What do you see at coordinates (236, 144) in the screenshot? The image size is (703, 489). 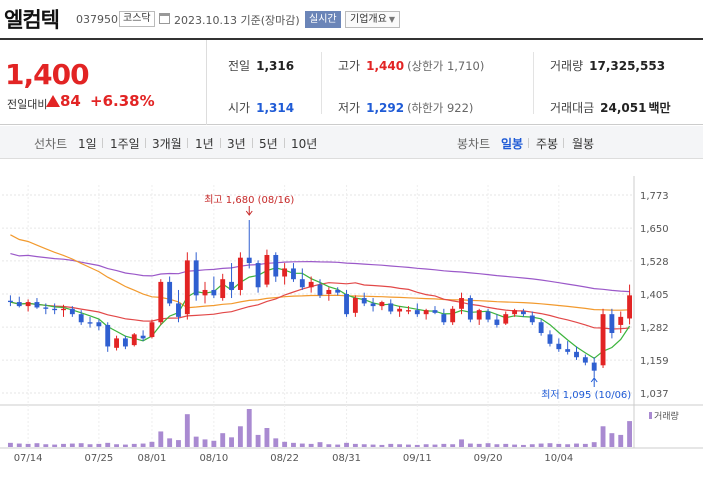 I see `period-3y: 3년` at bounding box center [236, 144].